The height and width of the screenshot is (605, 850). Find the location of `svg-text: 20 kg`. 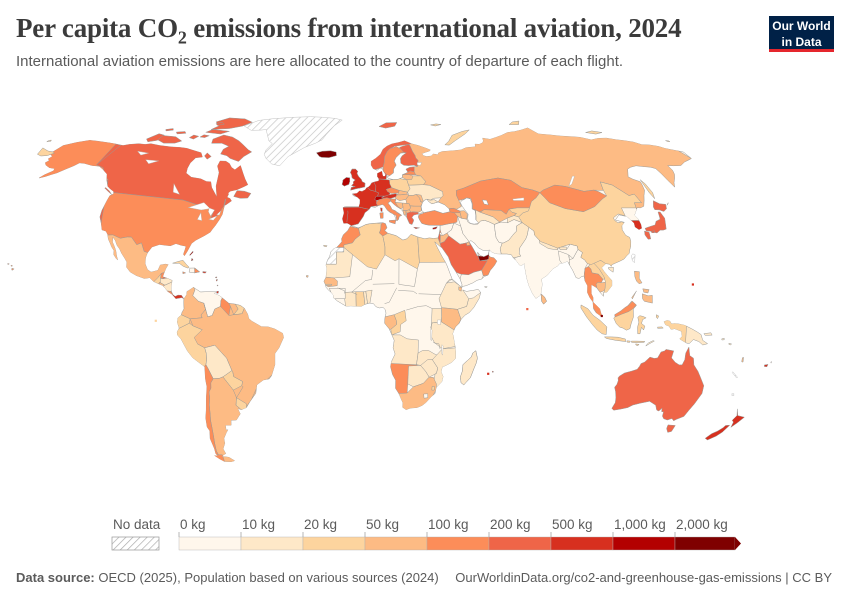

svg-text: 20 kg is located at coordinates (320, 524).